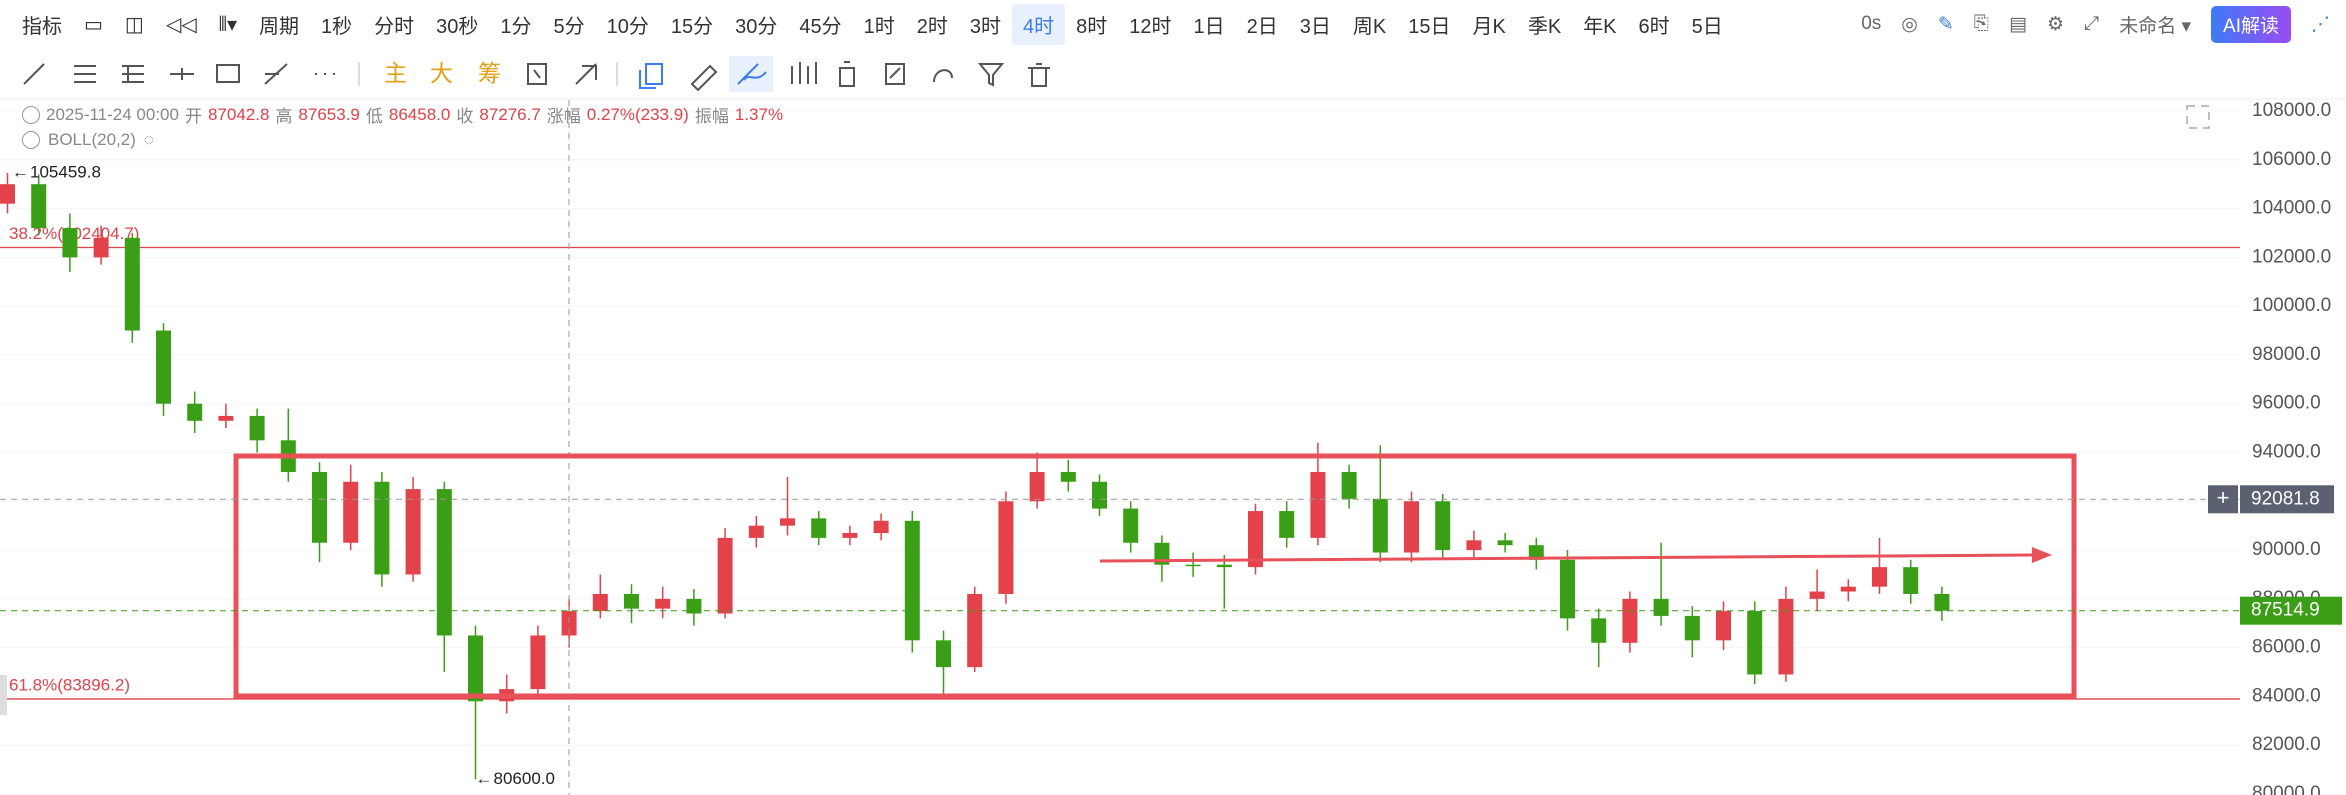 The width and height of the screenshot is (2346, 795). Describe the element at coordinates (181, 24) in the screenshot. I see `icon-button: ◁◁` at that location.